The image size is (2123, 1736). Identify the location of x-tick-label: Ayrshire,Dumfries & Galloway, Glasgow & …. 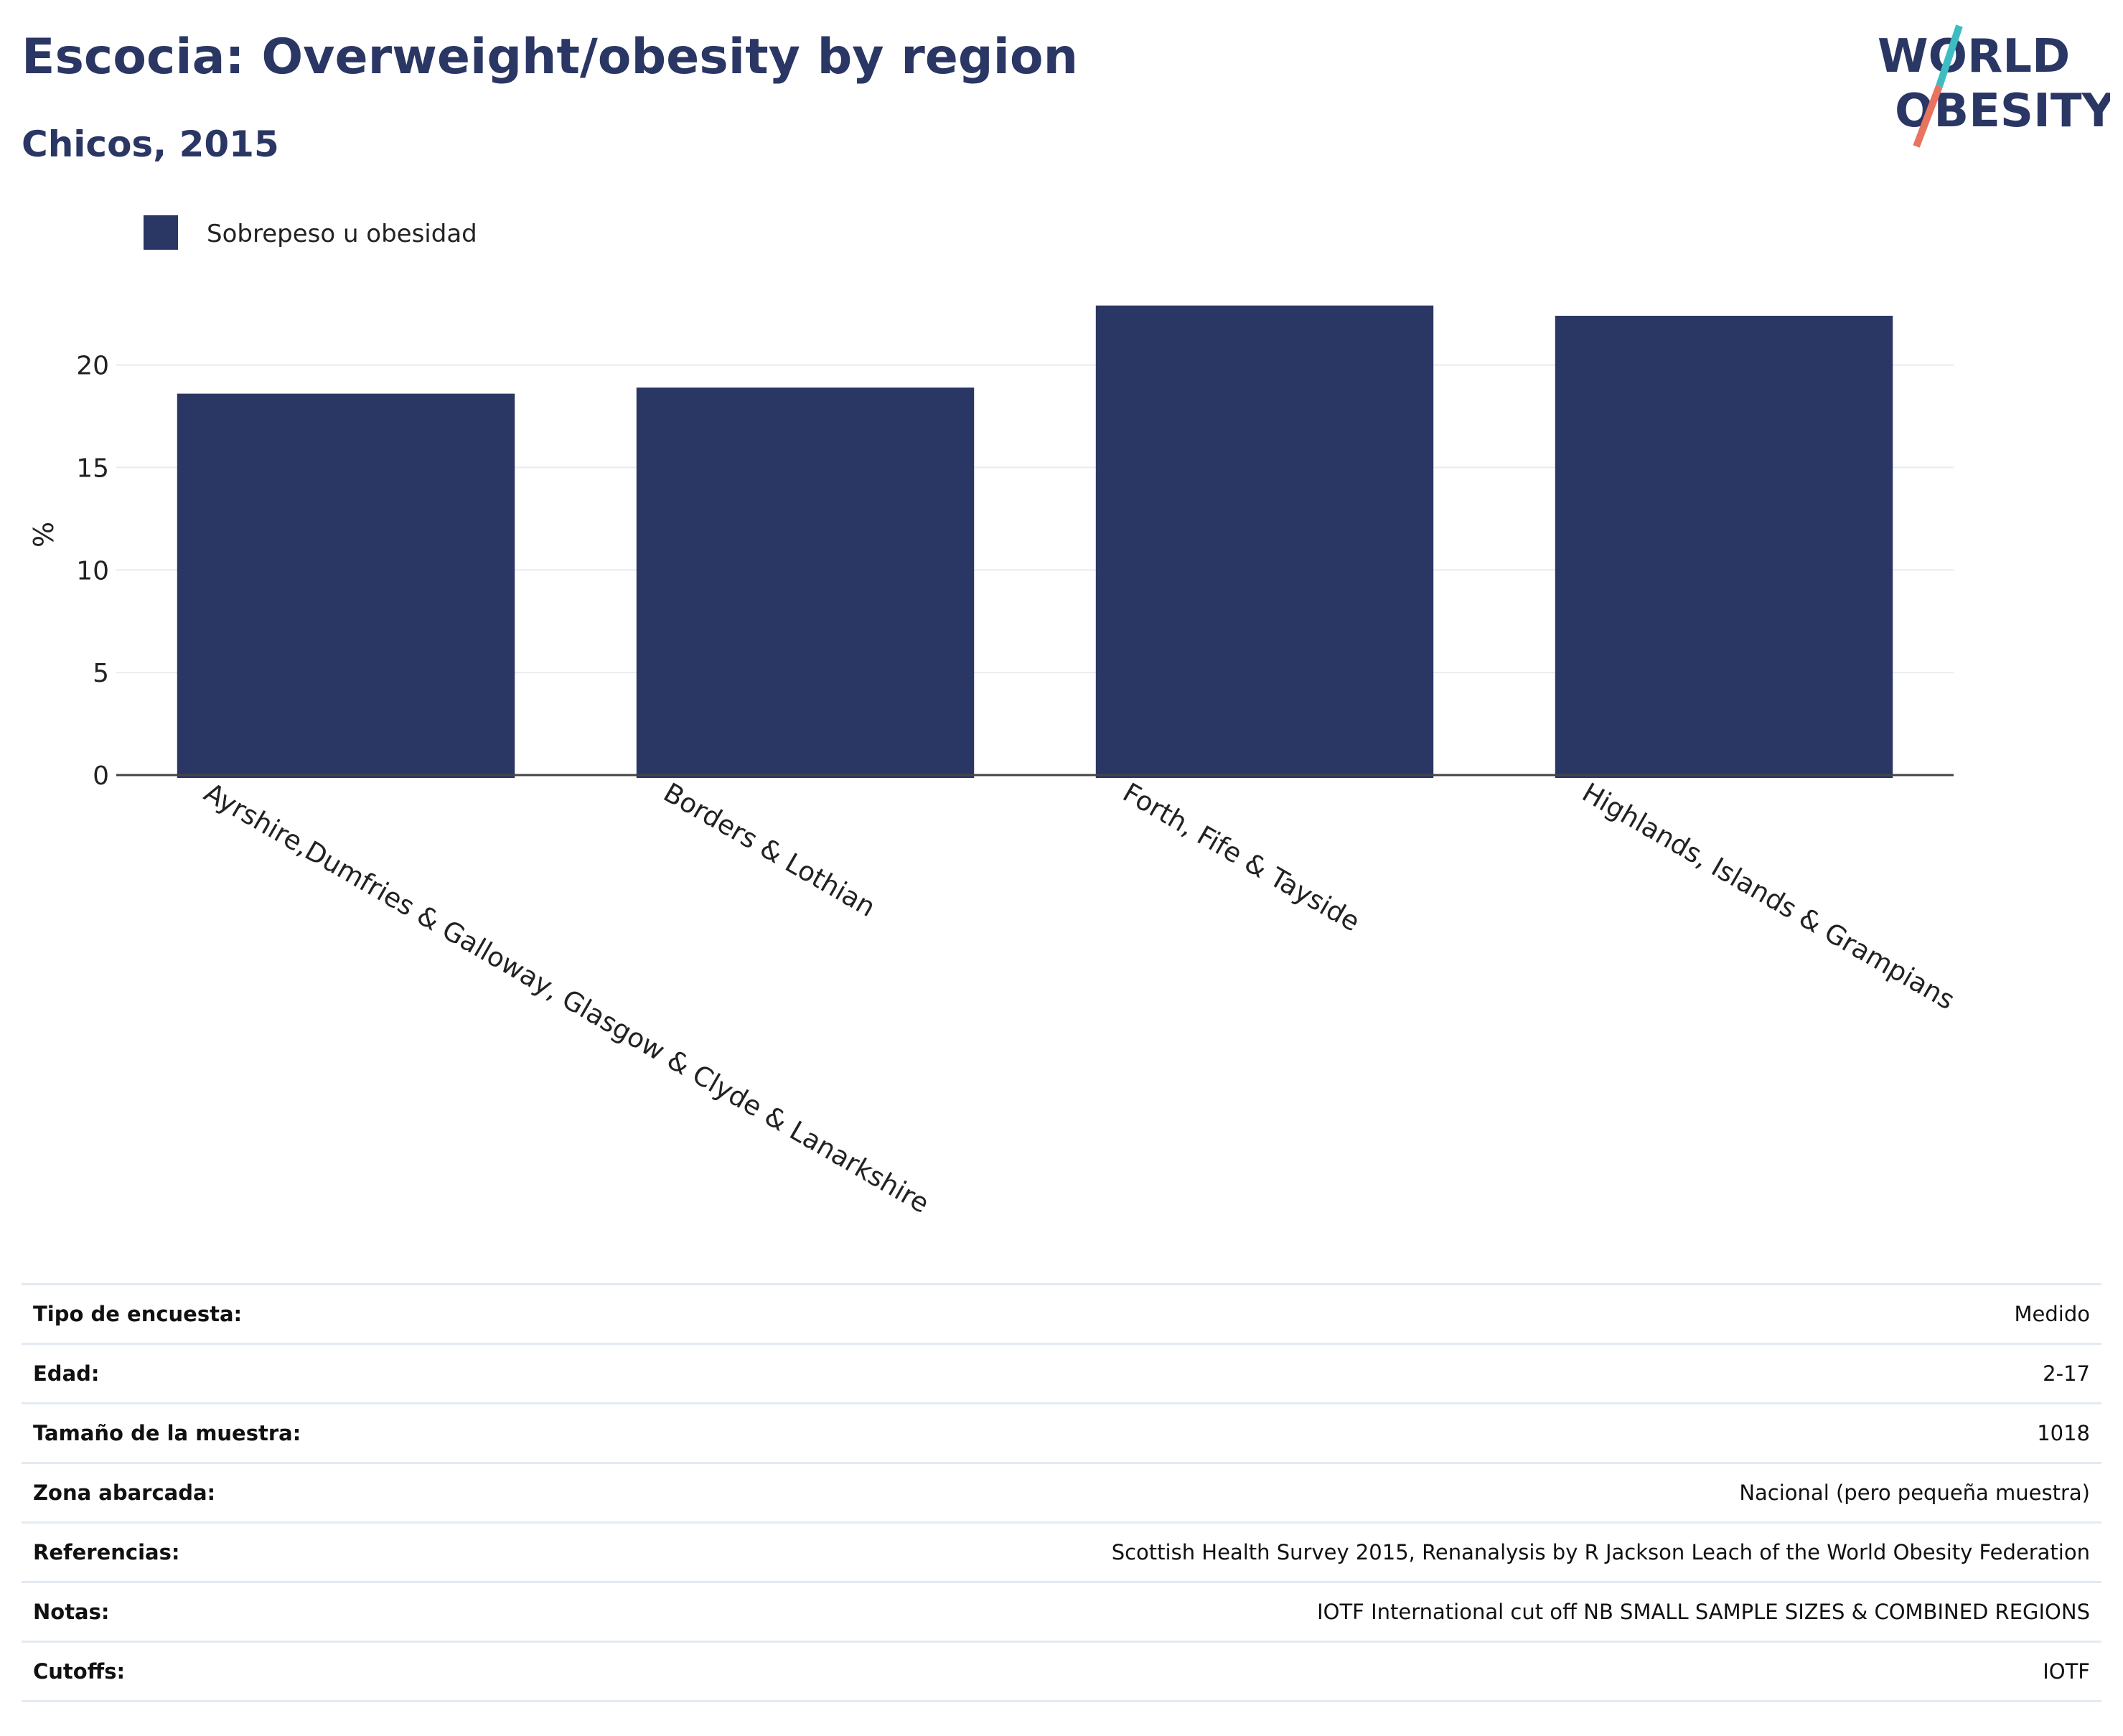
(566, 998).